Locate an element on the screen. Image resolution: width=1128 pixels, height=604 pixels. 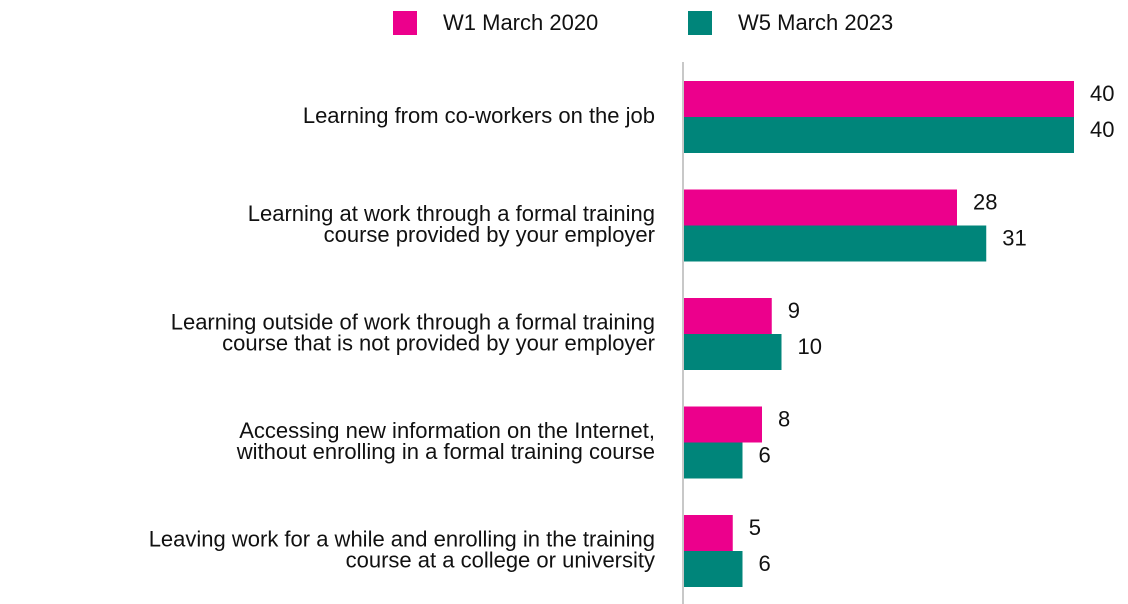
value-label: 10 is located at coordinates (810, 346).